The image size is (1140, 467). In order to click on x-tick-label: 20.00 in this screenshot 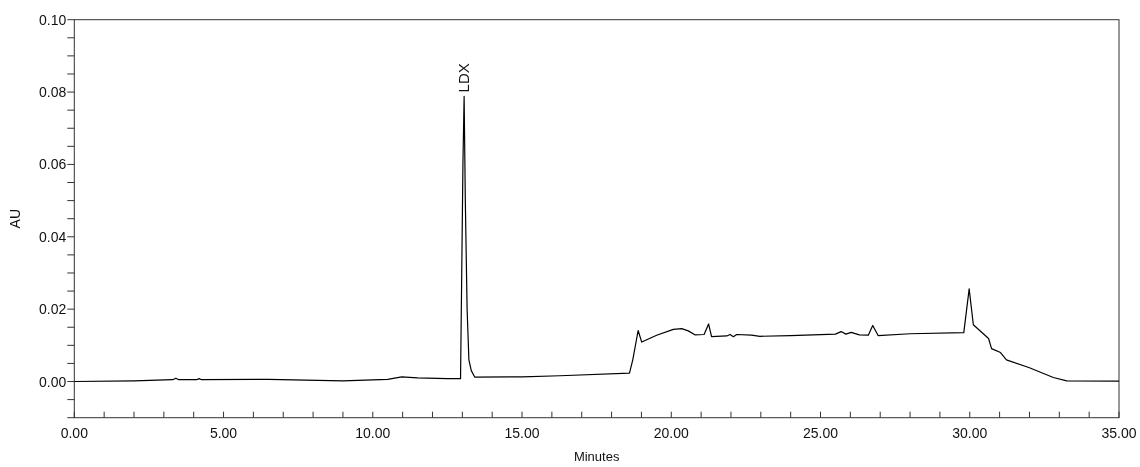, I will do `click(671, 432)`.